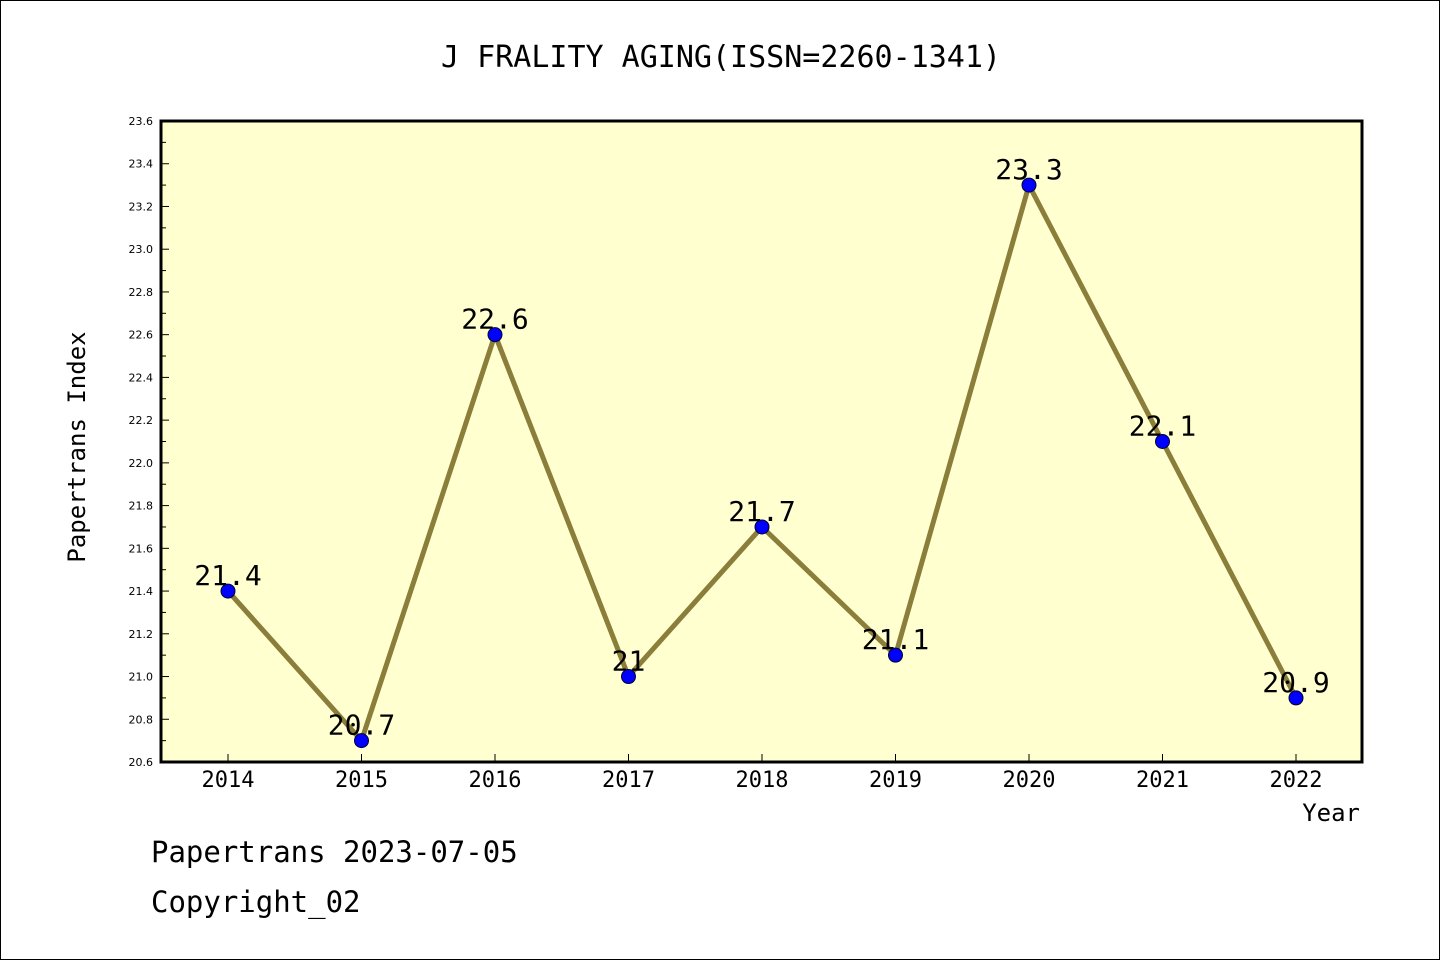 This screenshot has width=1440, height=960. Describe the element at coordinates (141, 506) in the screenshot. I see `y-tick-label: 21.8` at that location.